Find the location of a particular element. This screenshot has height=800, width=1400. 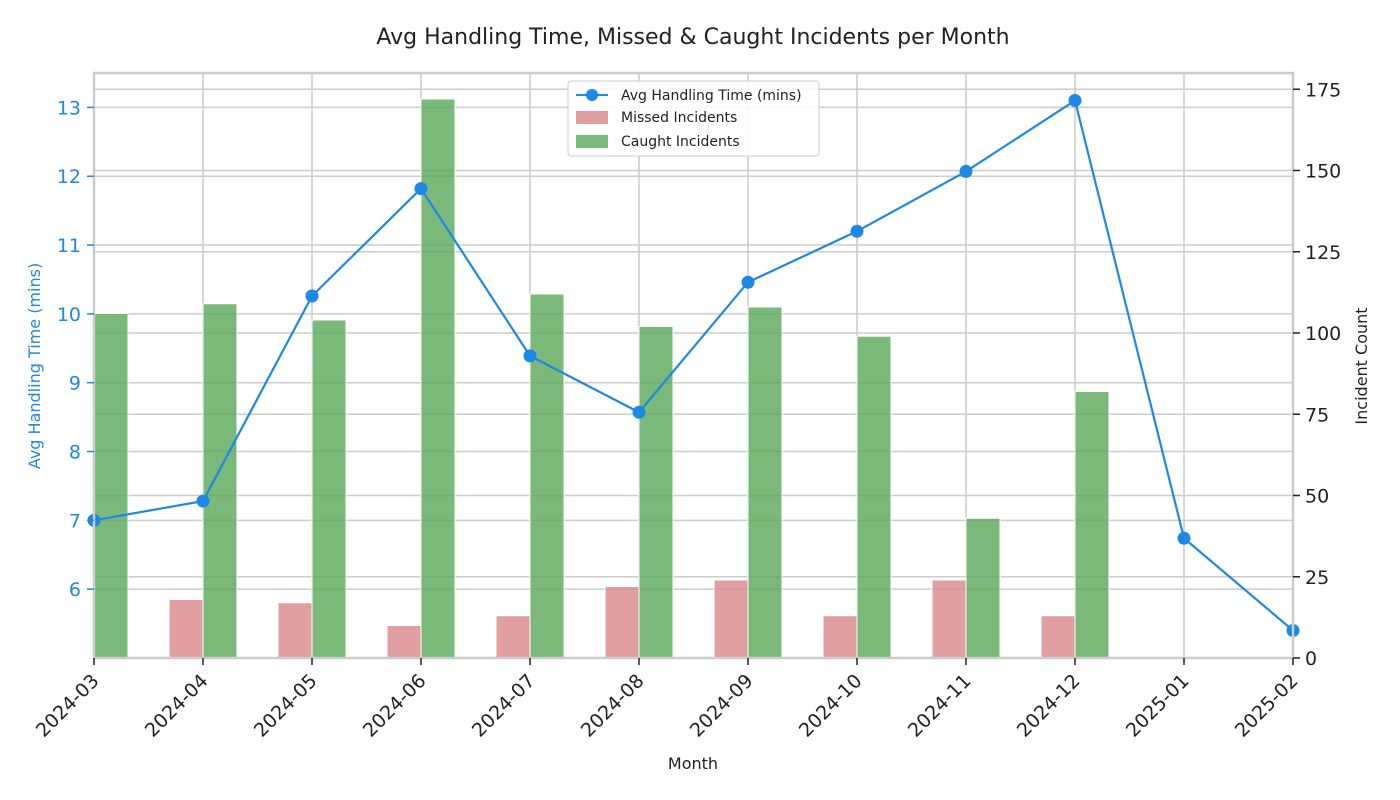

legend-swatch-caught is located at coordinates (592, 141).